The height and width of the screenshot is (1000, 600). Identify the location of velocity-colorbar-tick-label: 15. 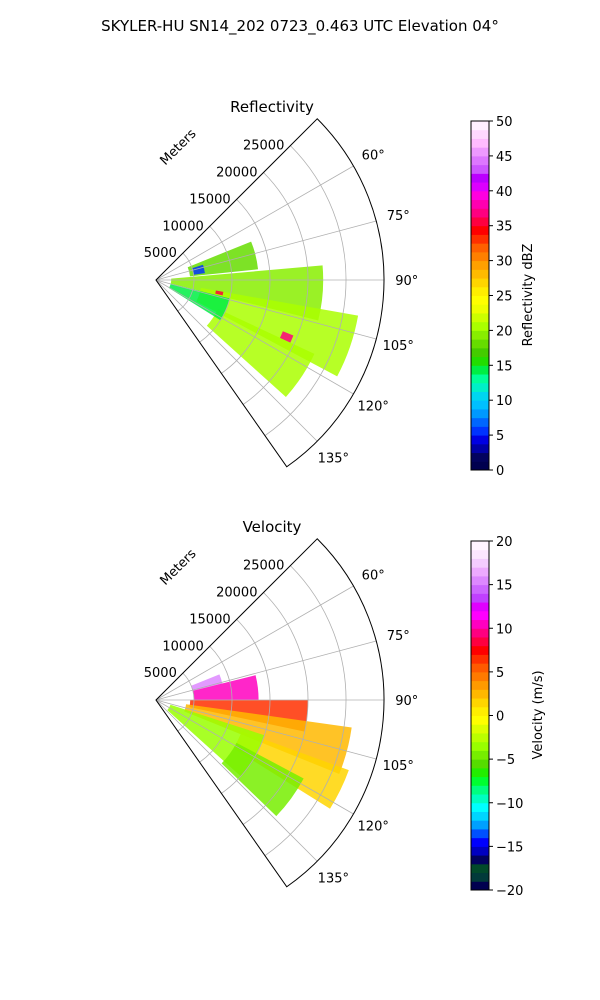
(504, 586).